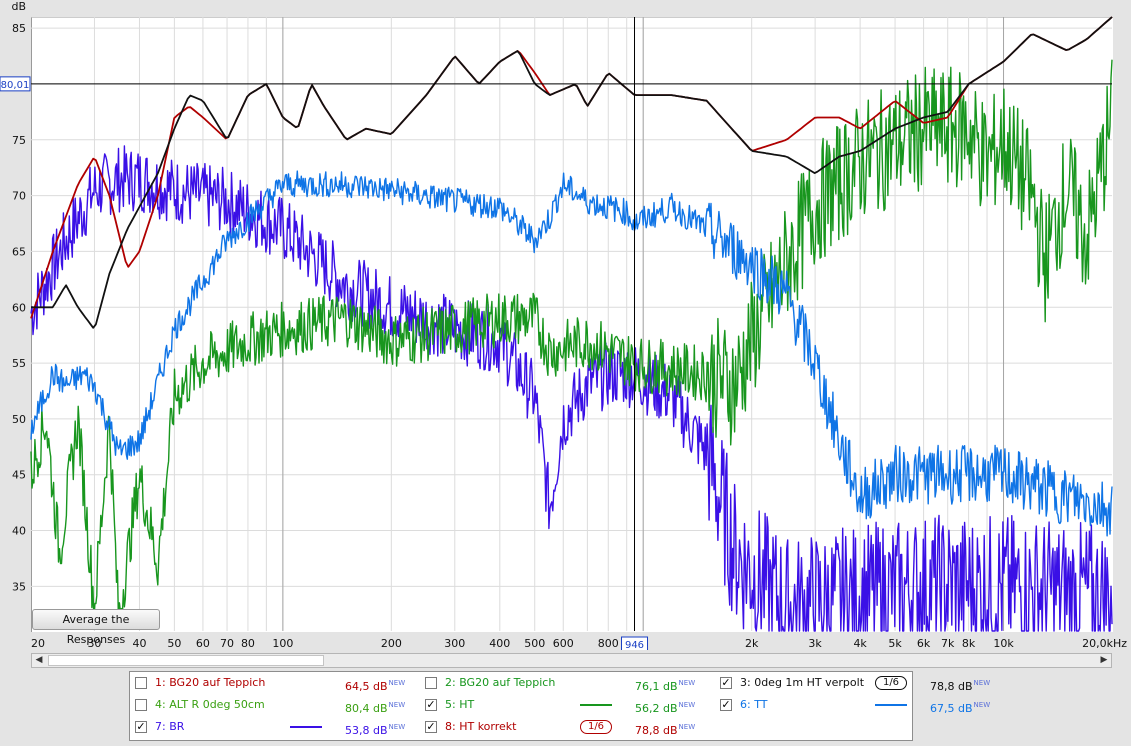 The width and height of the screenshot is (1131, 746). I want to click on y-tick-label: 75, so click(19, 140).